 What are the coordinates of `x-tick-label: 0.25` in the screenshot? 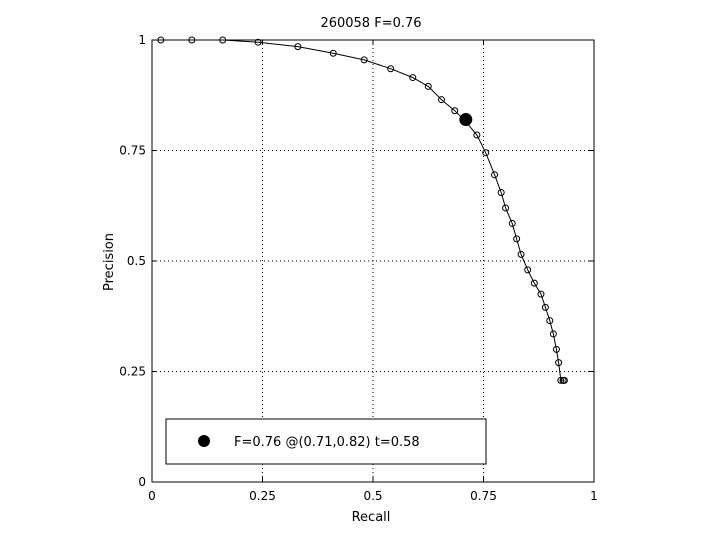 It's located at (262, 496).